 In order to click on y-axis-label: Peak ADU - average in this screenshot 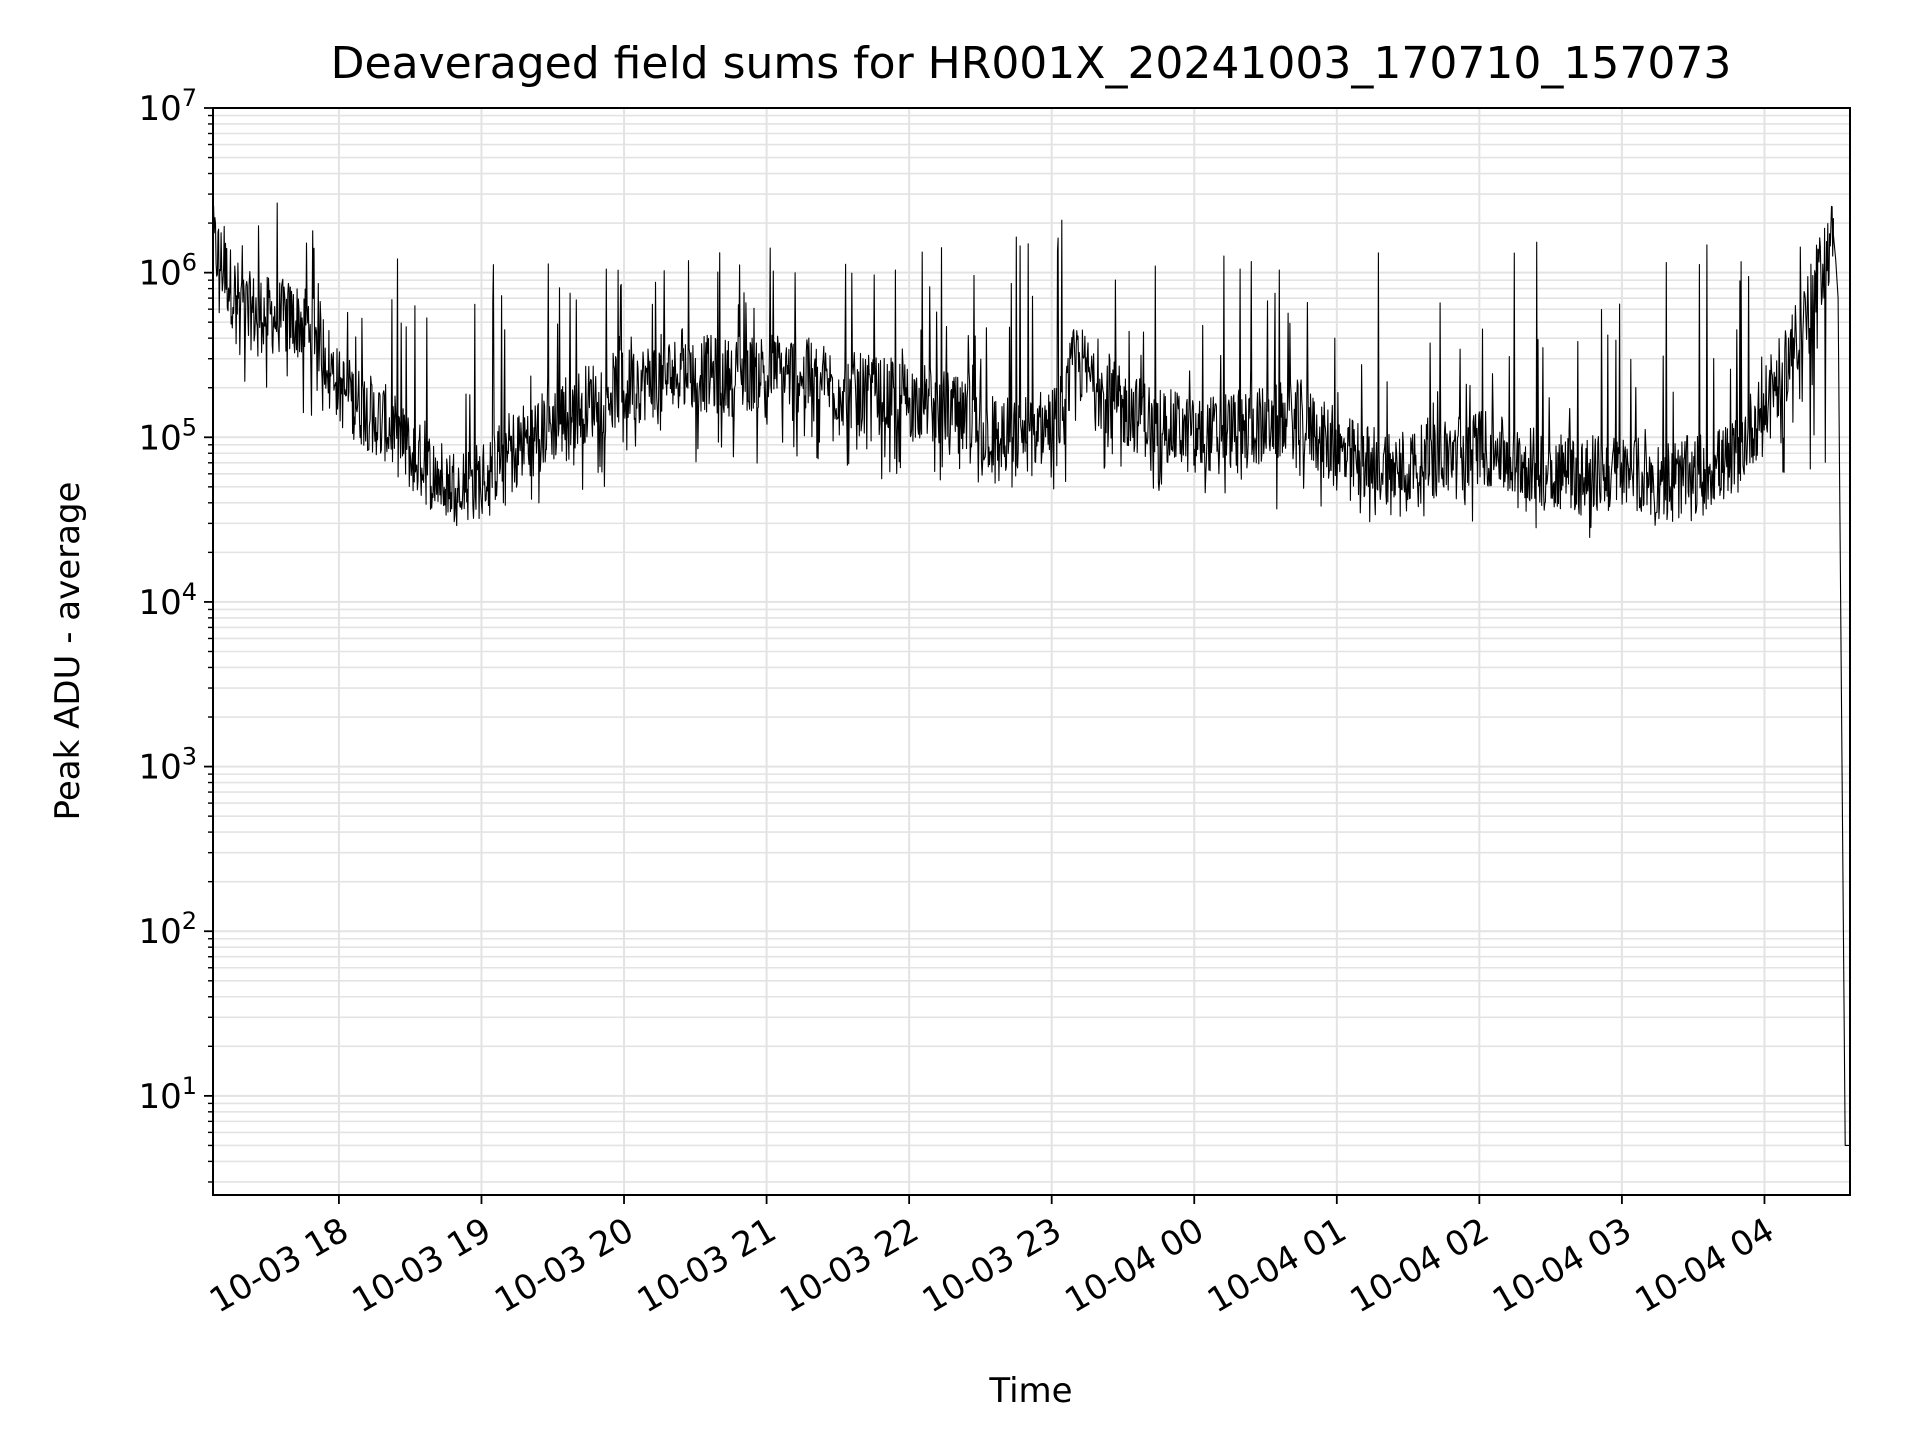, I will do `click(68, 651)`.